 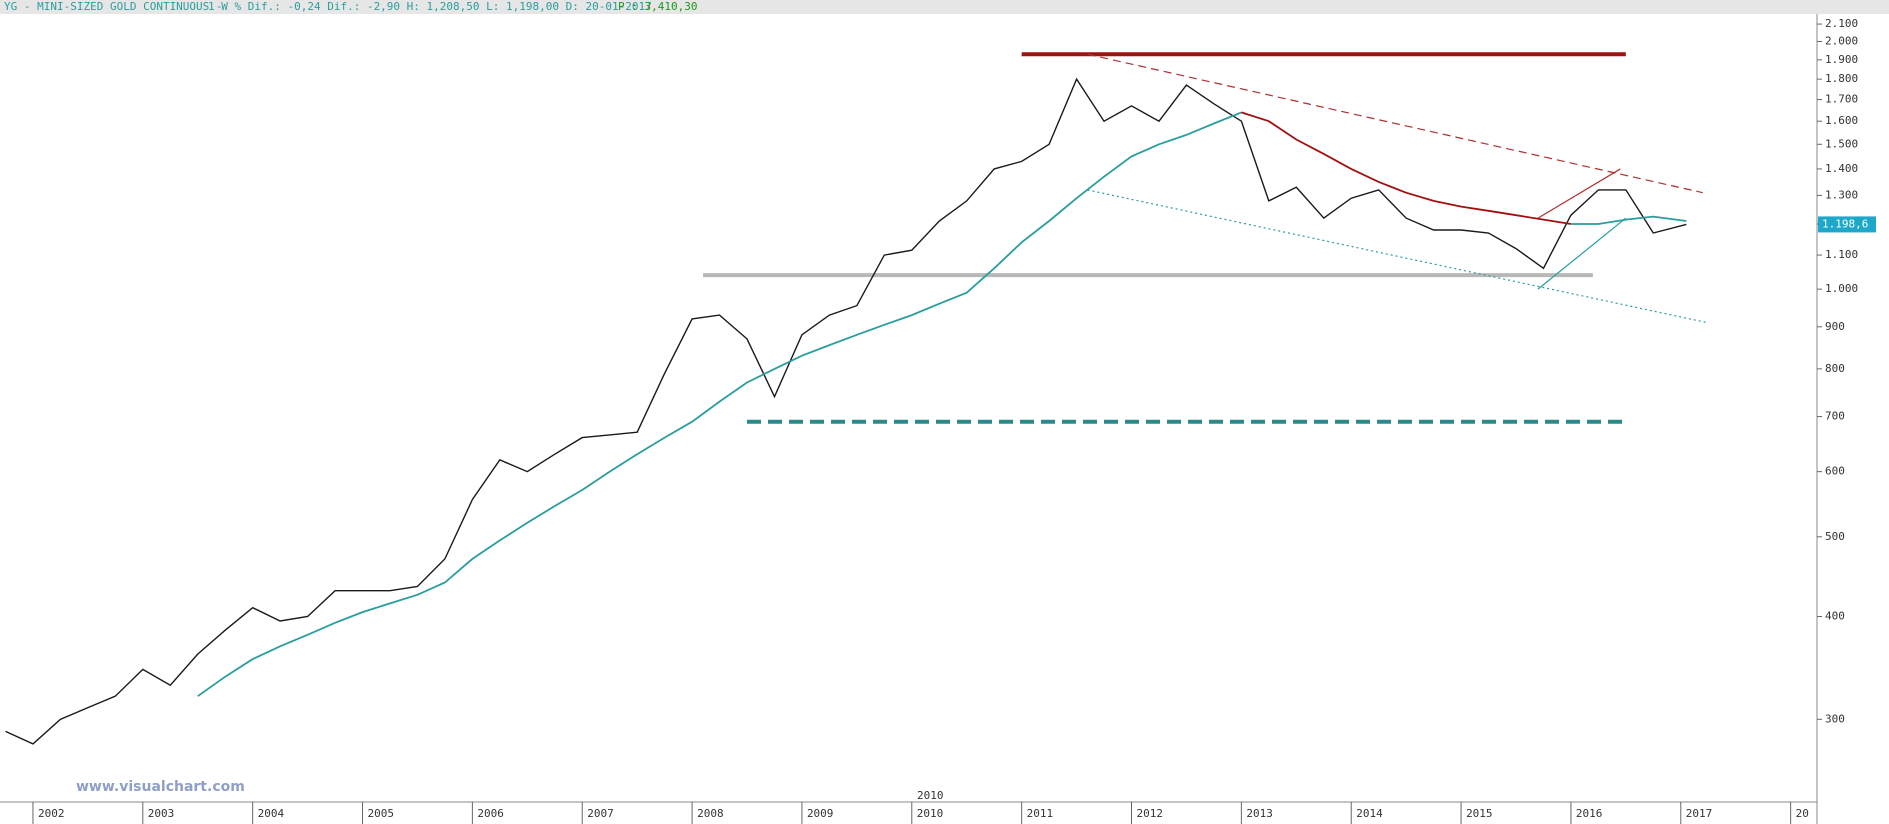 What do you see at coordinates (1835, 536) in the screenshot?
I see `y-tick-label: 500` at bounding box center [1835, 536].